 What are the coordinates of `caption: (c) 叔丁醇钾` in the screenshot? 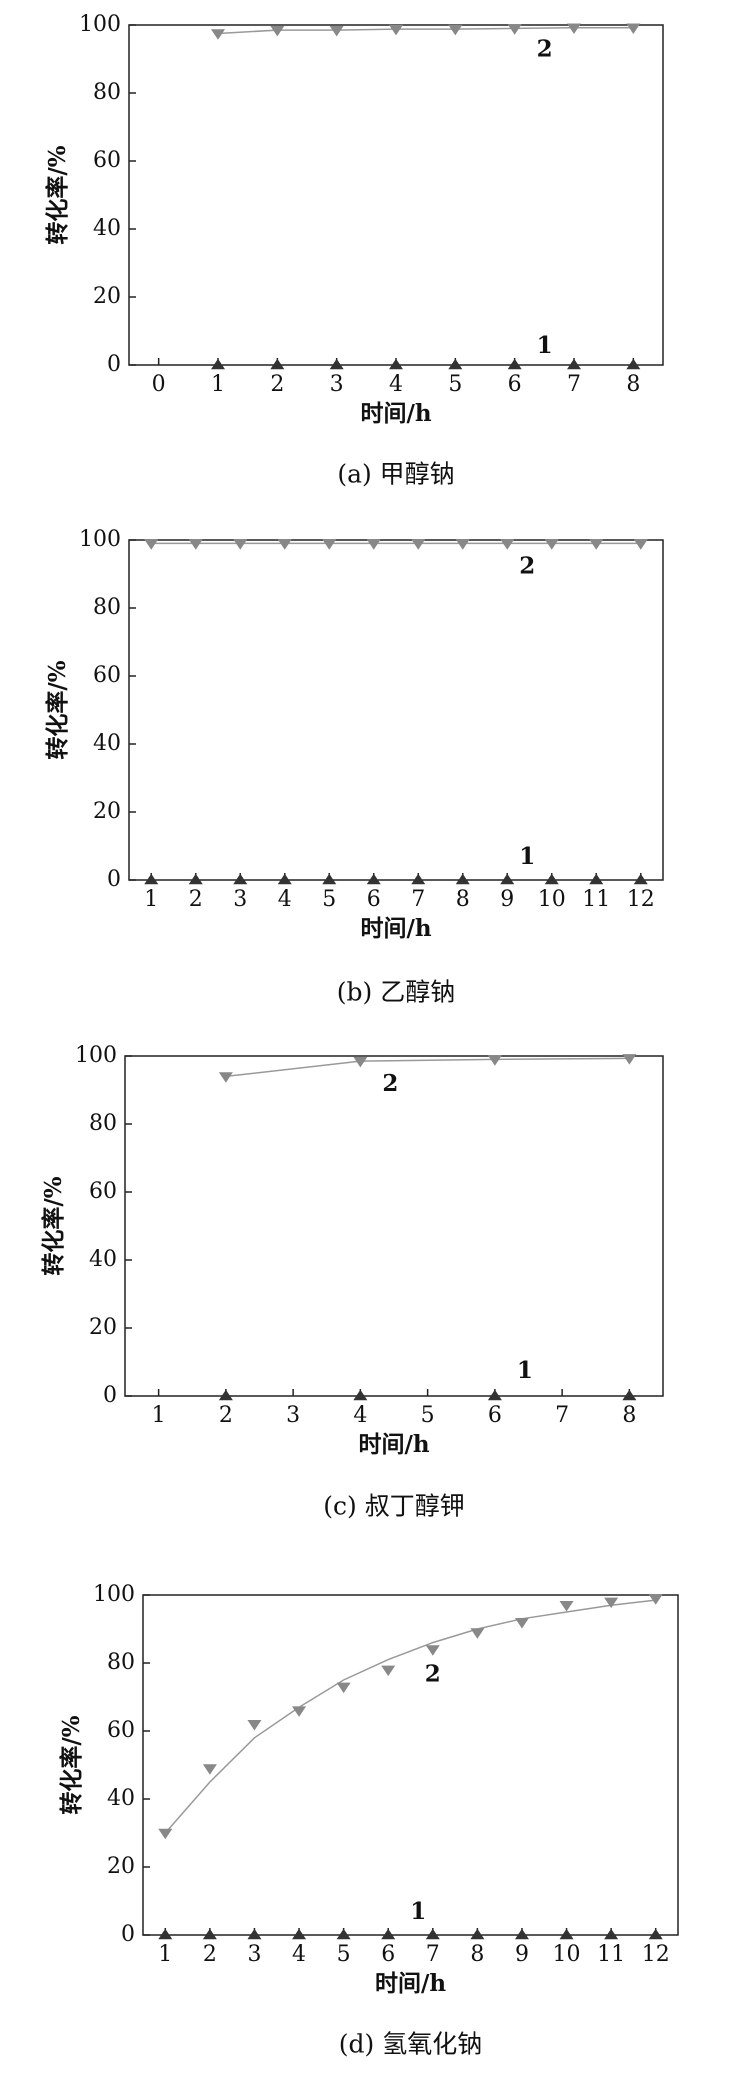 It's located at (393, 1506).